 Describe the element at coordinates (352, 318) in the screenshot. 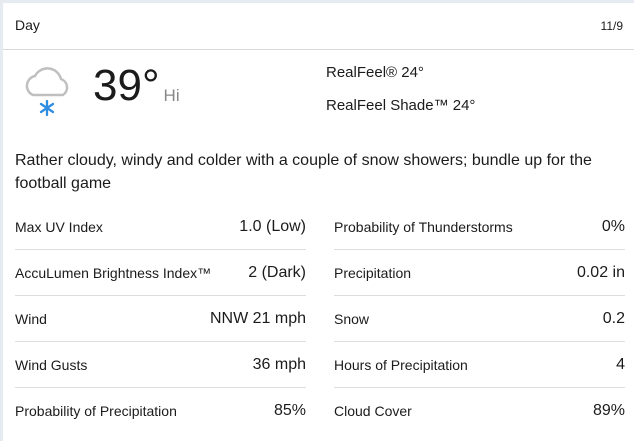

I see `detail-label: Snow` at that location.